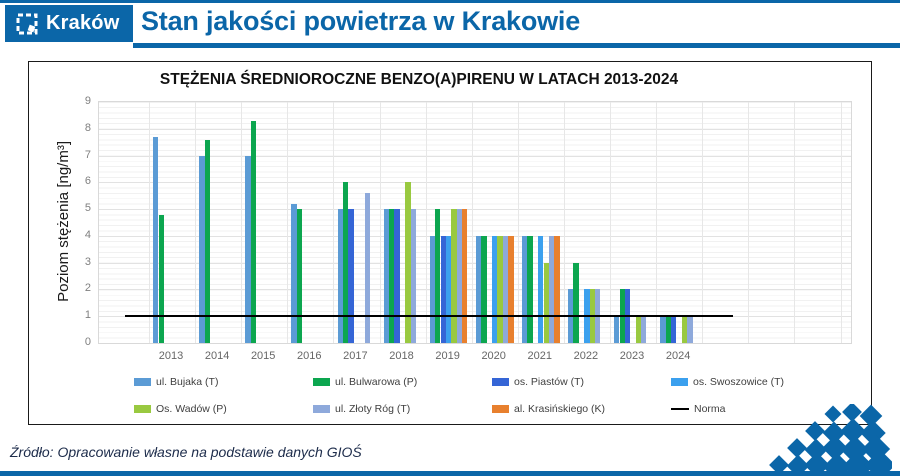 The image size is (900, 476). I want to click on top-accent-strip, so click(450, 1).